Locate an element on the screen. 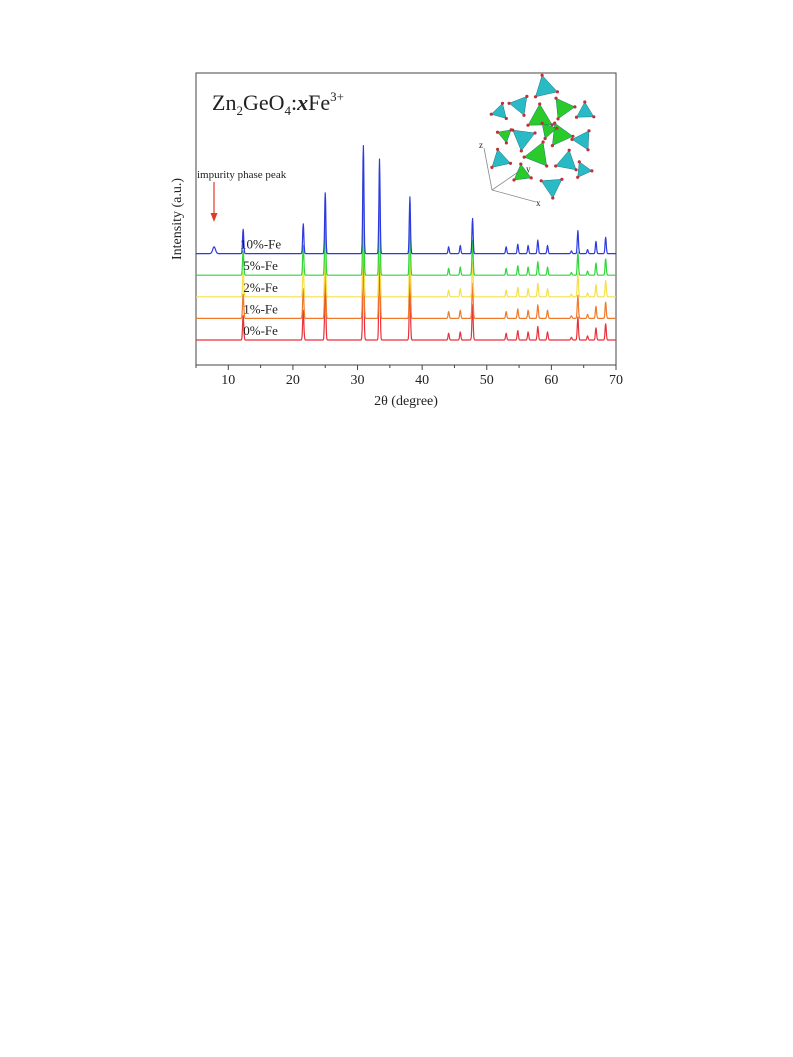  x-tick-label: 20 is located at coordinates (293, 380).